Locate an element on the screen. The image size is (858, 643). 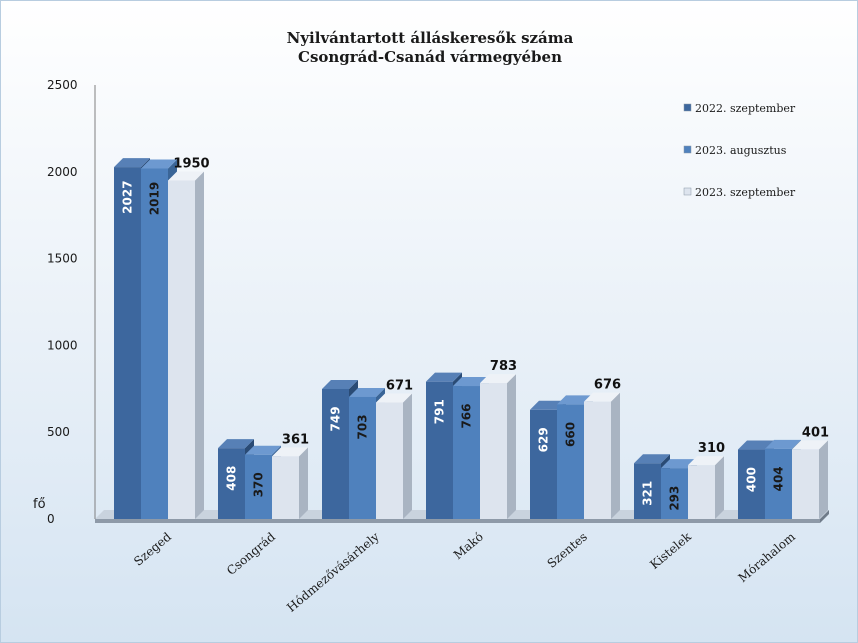
y-tick-label: 500 is located at coordinates (58, 432).